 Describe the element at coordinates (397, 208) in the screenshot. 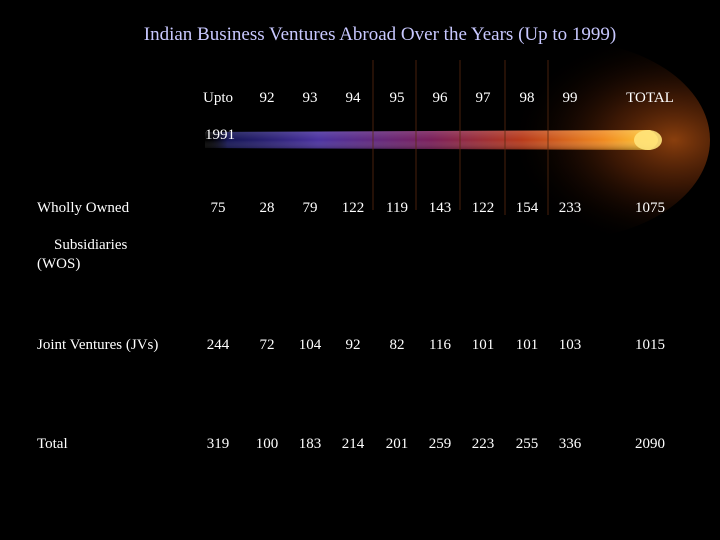

I see `table-cell: 119` at that location.